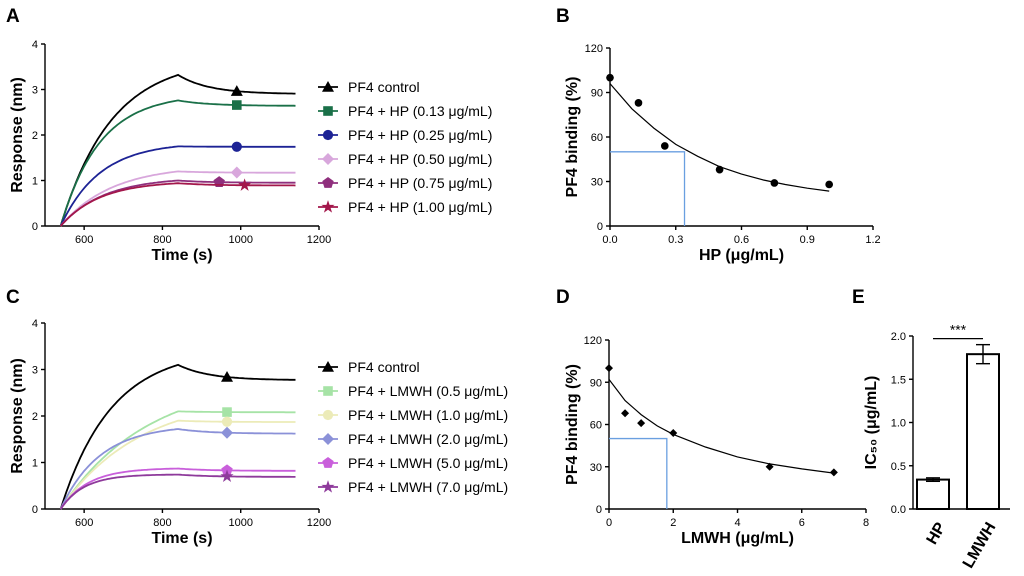  Describe the element at coordinates (428, 391) in the screenshot. I see `legend-label: PF4 + LMWH (0.5 μg/mL)` at that location.